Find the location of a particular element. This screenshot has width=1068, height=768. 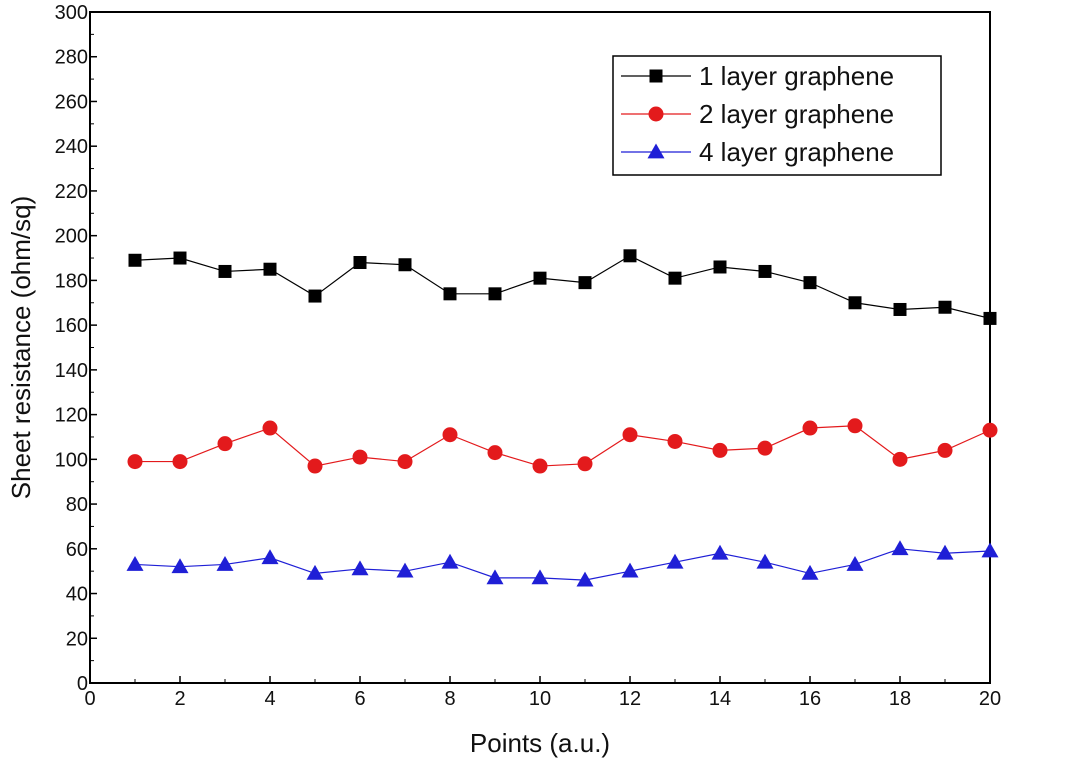

x-tick-label: 16 is located at coordinates (810, 699).